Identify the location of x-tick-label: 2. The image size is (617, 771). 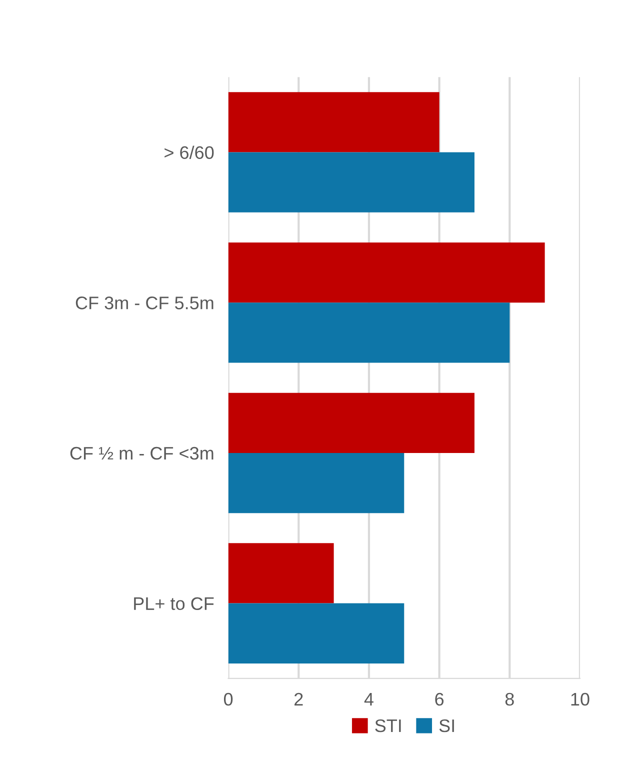
(298, 699).